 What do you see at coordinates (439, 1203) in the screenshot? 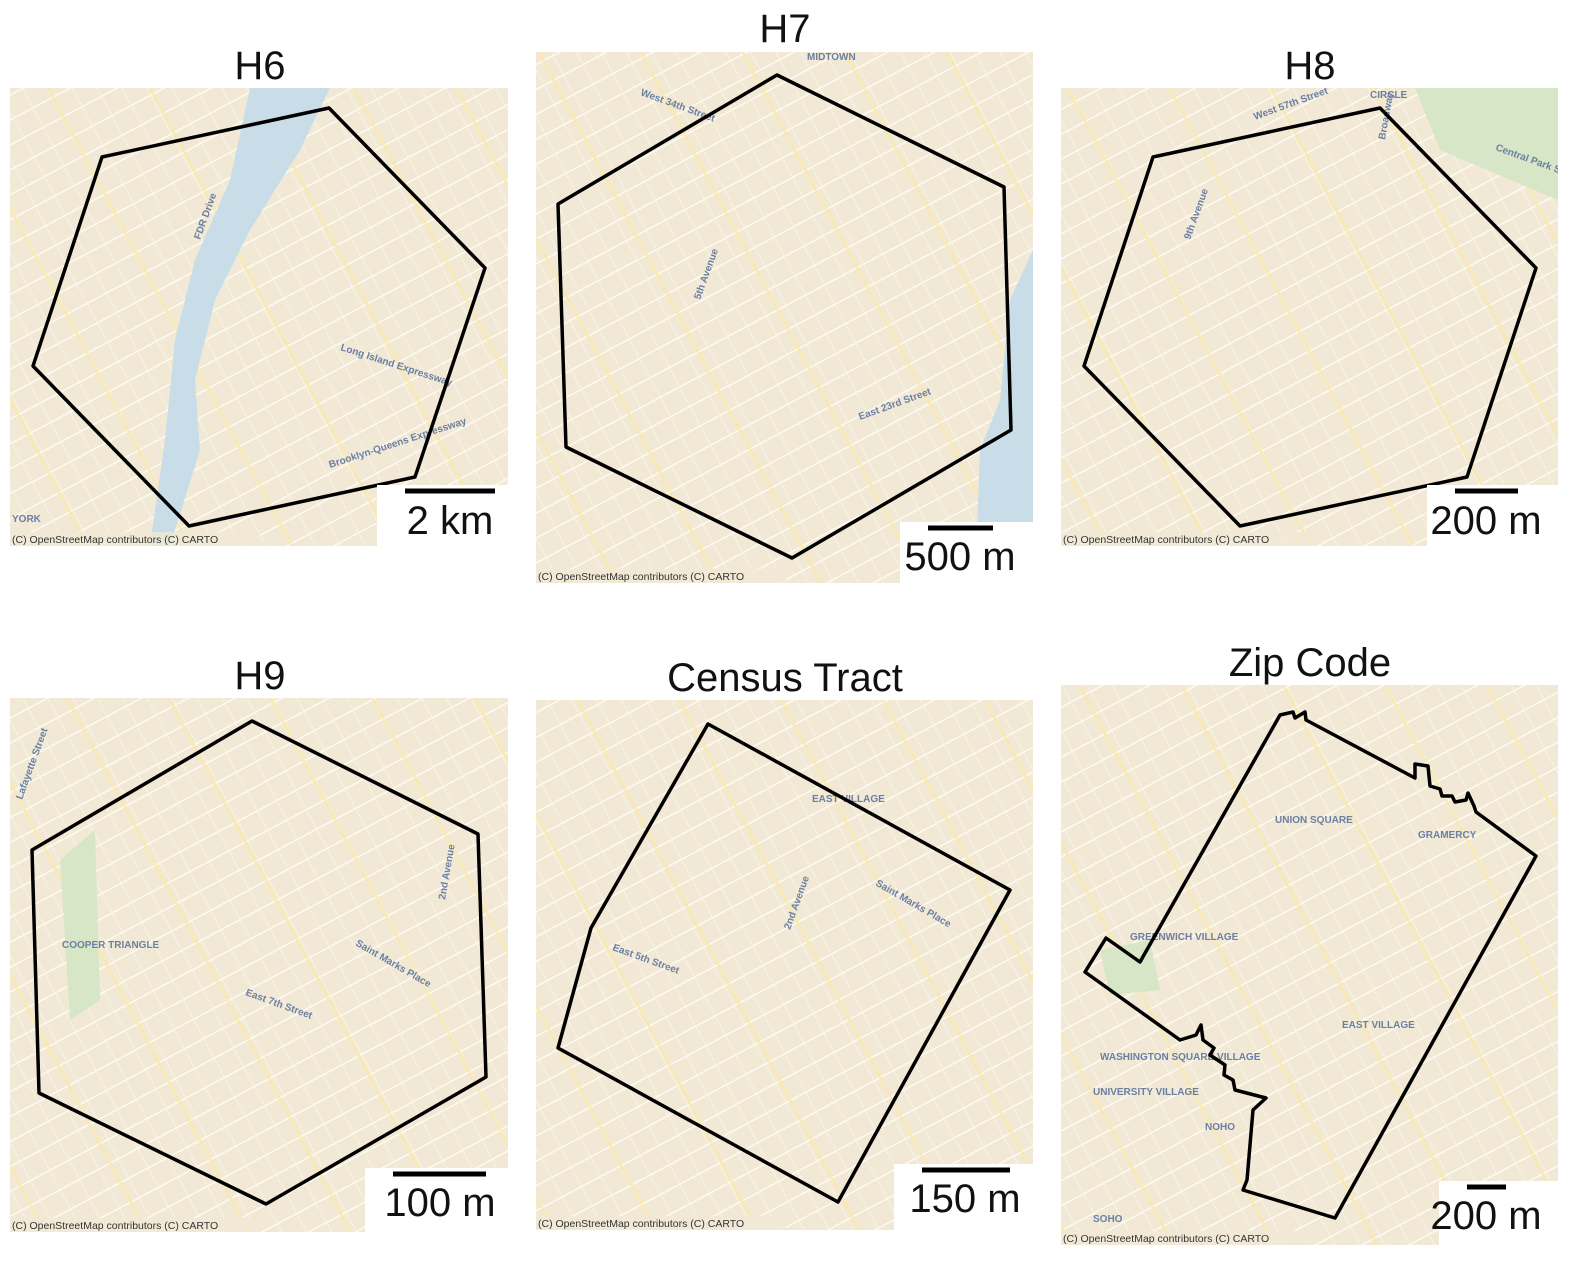
I see `scale-label: 100 m` at bounding box center [439, 1203].